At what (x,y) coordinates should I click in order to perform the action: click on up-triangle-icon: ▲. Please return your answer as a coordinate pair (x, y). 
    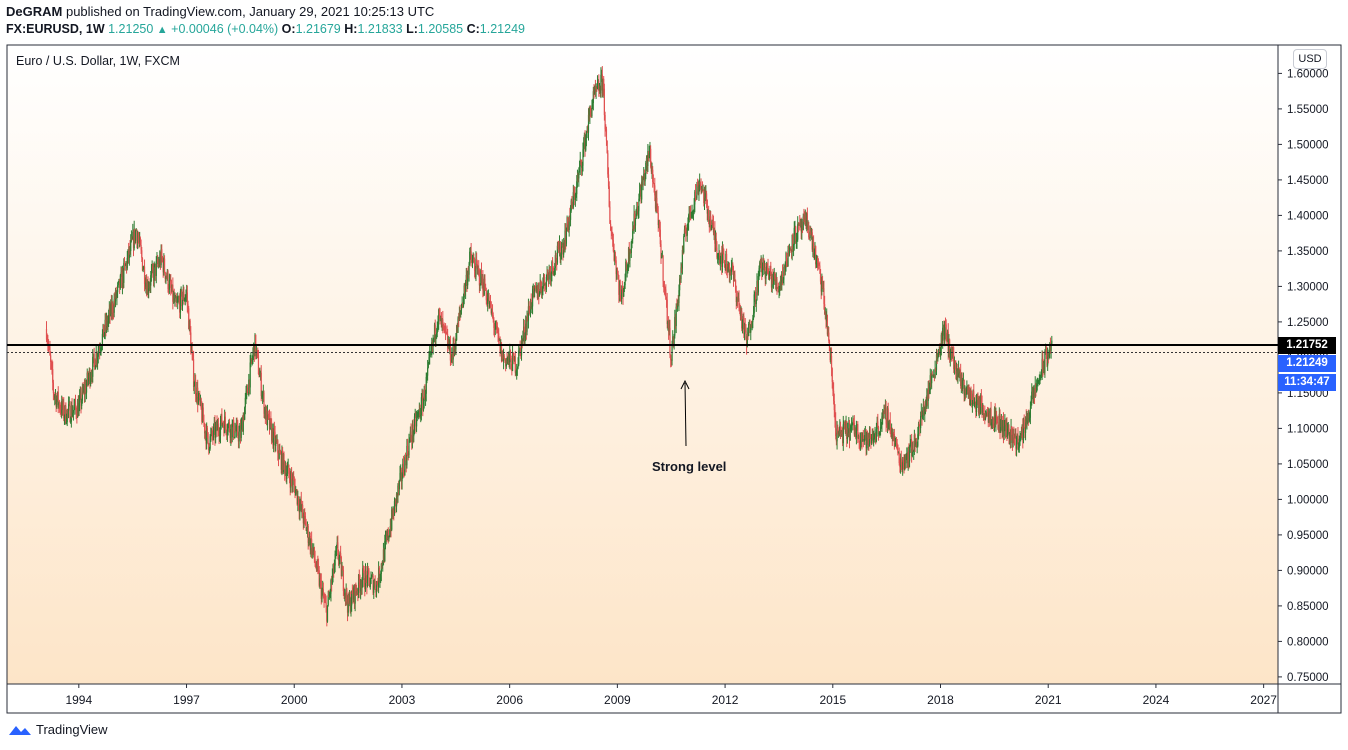
    Looking at the image, I should click on (162, 30).